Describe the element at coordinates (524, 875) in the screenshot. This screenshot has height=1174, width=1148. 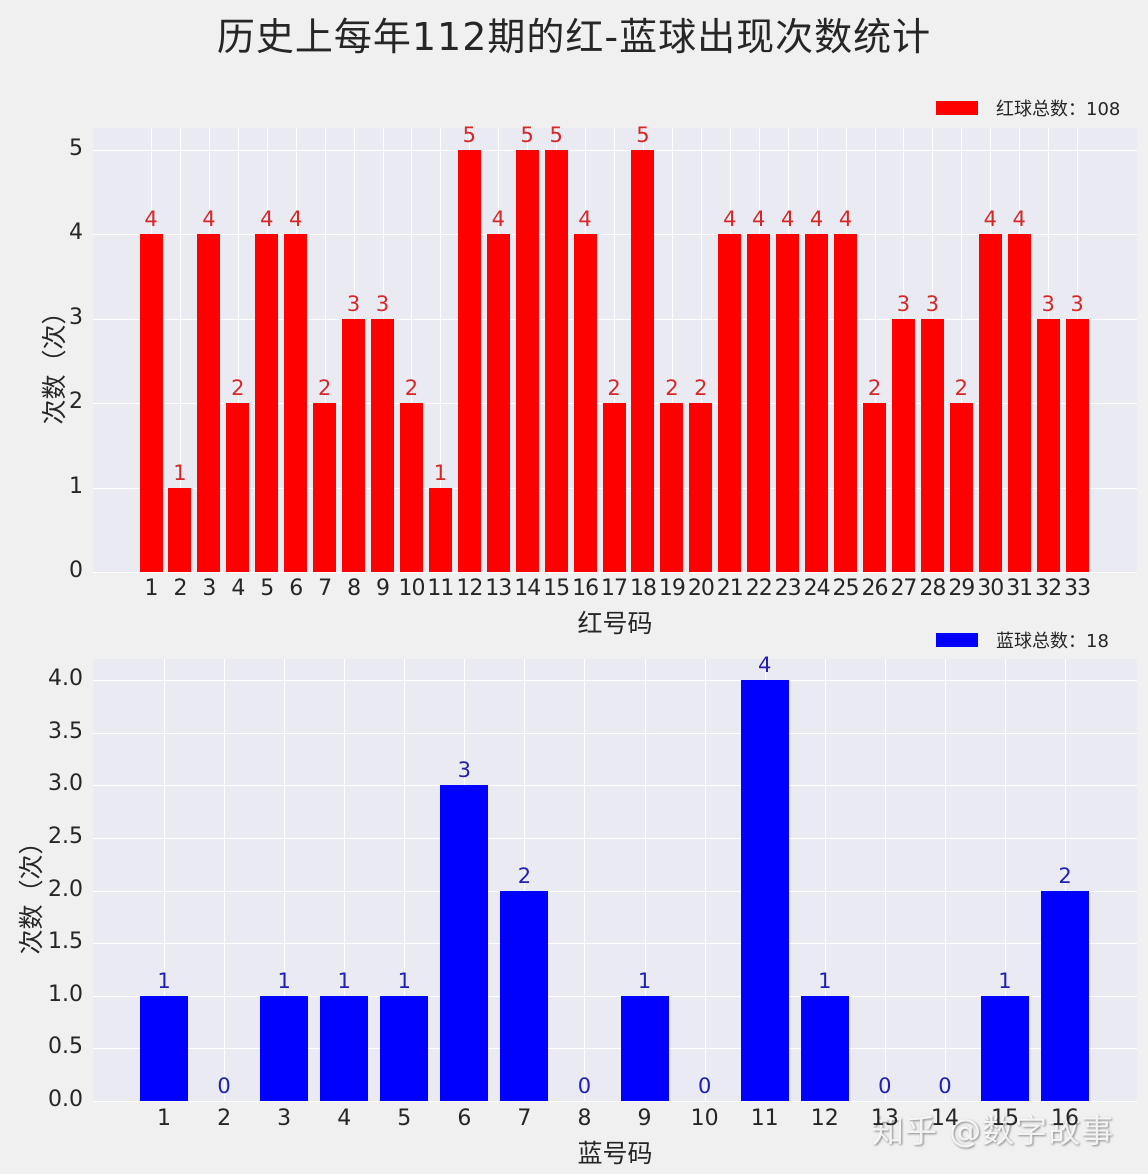
I see `blue-bar-value-label: 2` at that location.